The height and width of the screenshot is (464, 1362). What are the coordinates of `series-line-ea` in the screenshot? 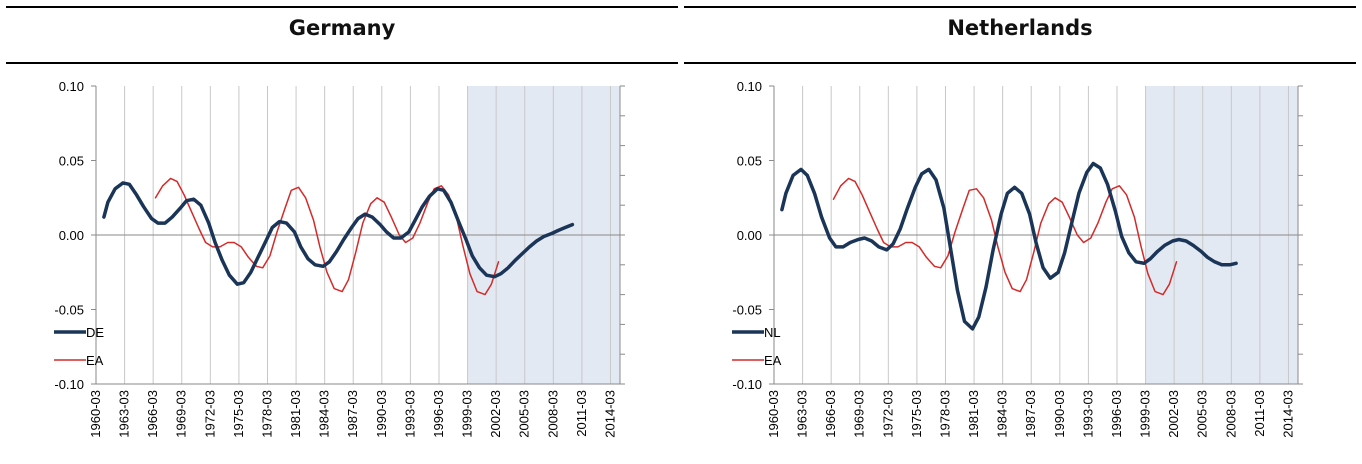 It's located at (327, 236).